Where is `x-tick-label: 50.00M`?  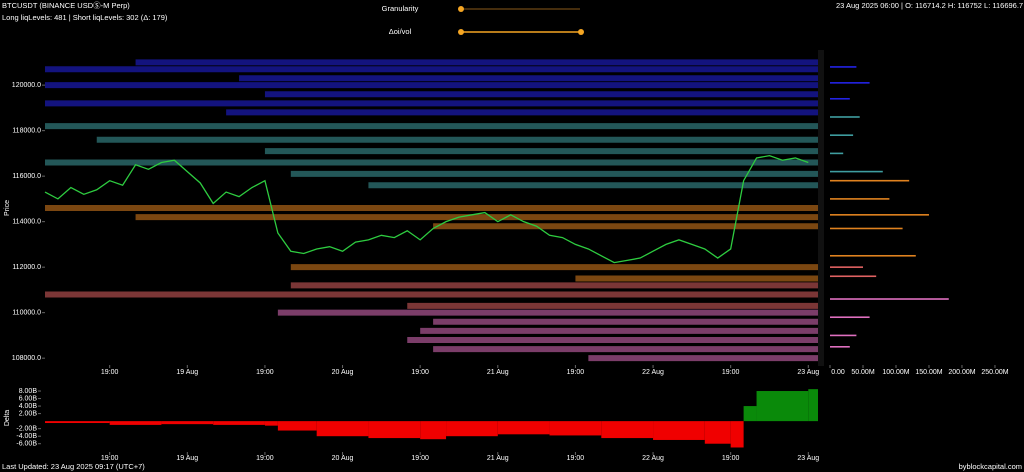
x-tick-label: 50.00M is located at coordinates (863, 372).